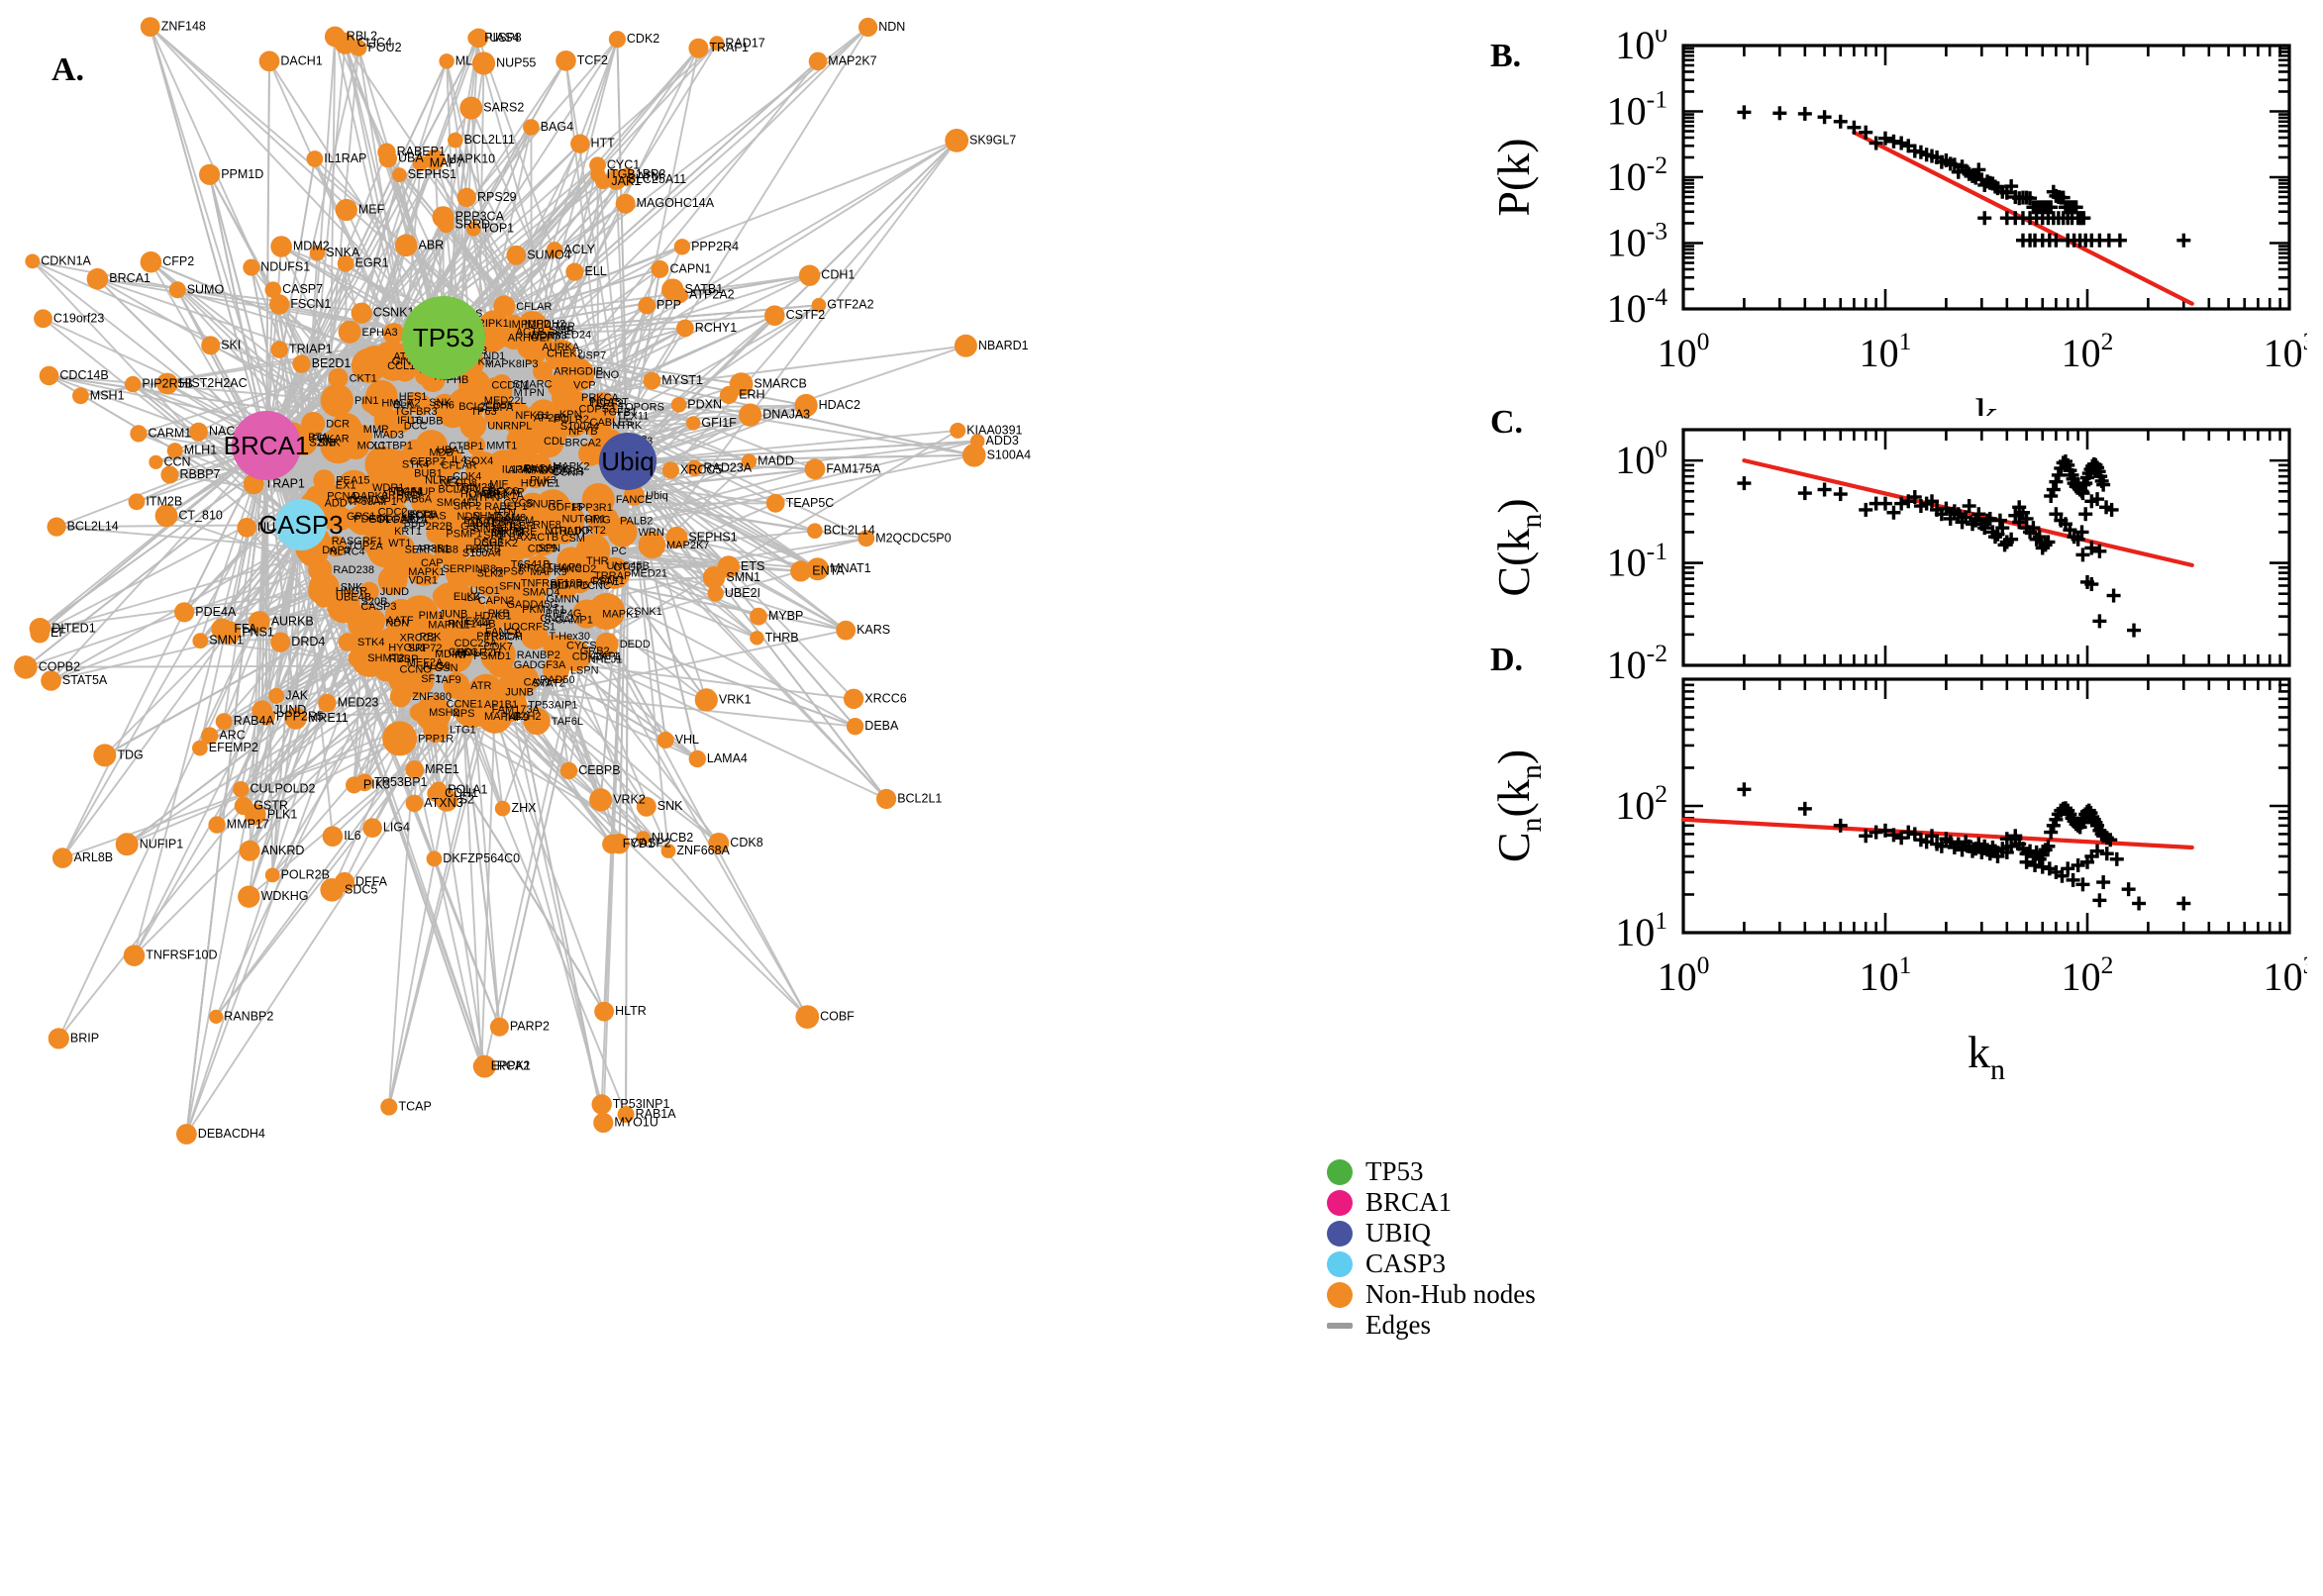  Describe the element at coordinates (627, 461) in the screenshot. I see `hub-node-ubiq` at that location.